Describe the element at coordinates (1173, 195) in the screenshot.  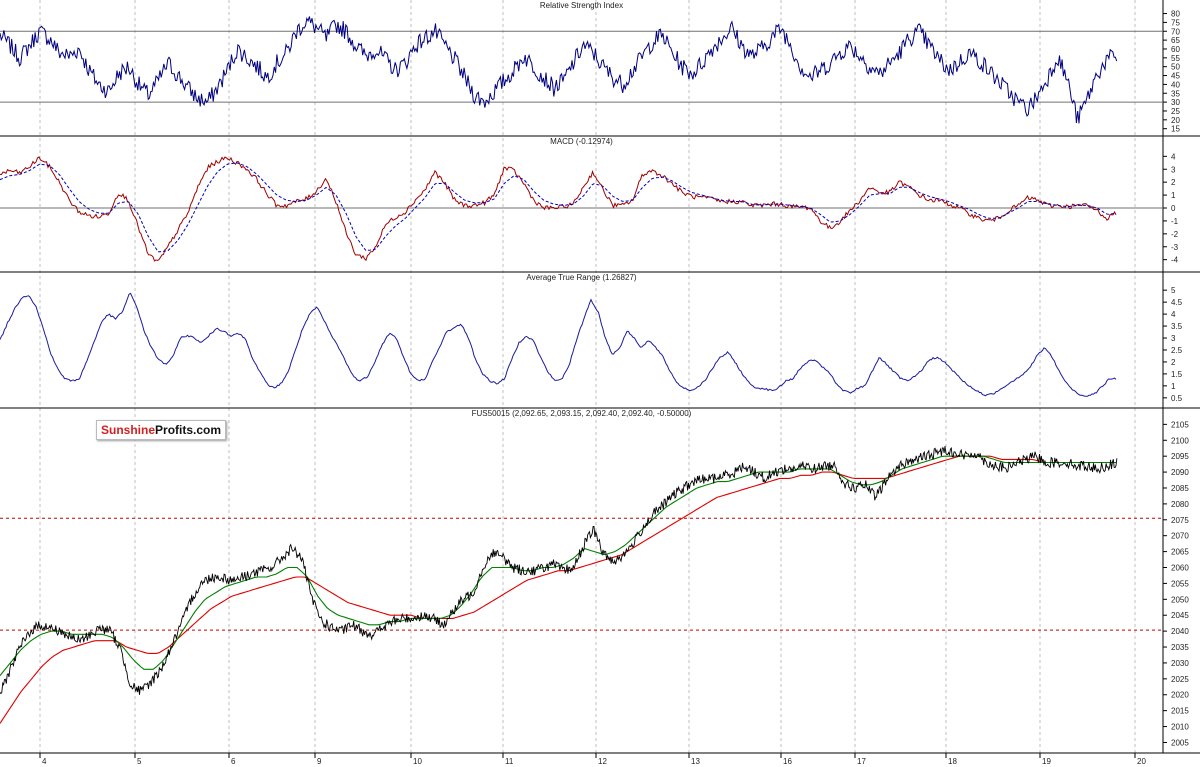
I see `y-tick-label-1-3: 1` at that location.